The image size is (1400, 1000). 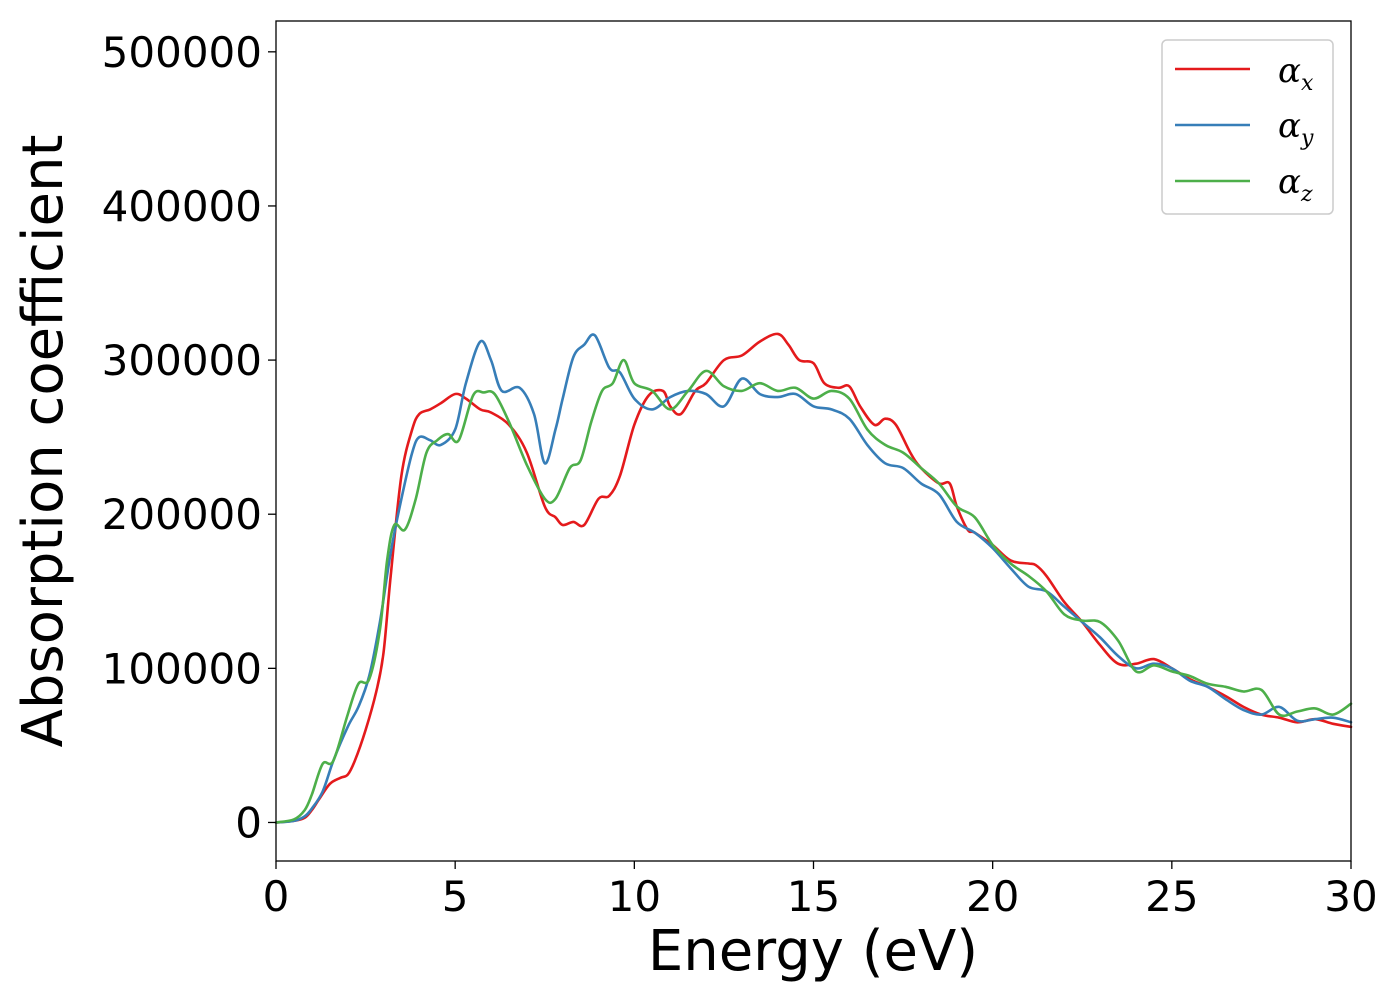 I want to click on y-tick-label: 200000, so click(x=182, y=514).